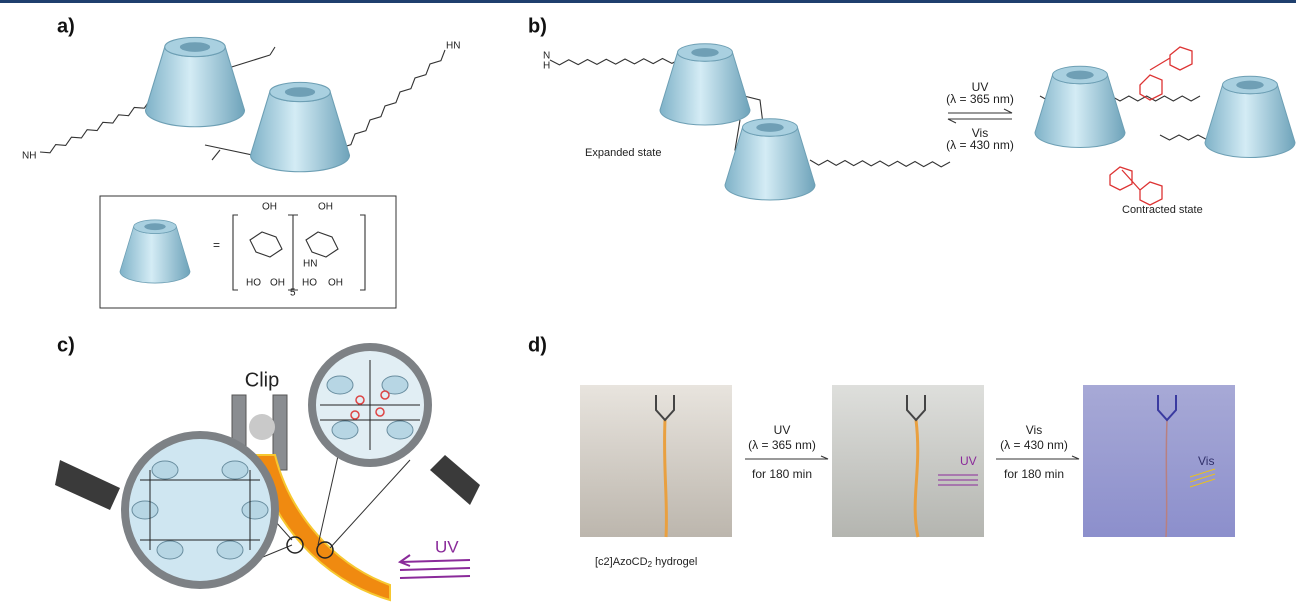 This screenshot has width=1296, height=614. What do you see at coordinates (902, 126) in the screenshot?
I see `chains` at bounding box center [902, 126].